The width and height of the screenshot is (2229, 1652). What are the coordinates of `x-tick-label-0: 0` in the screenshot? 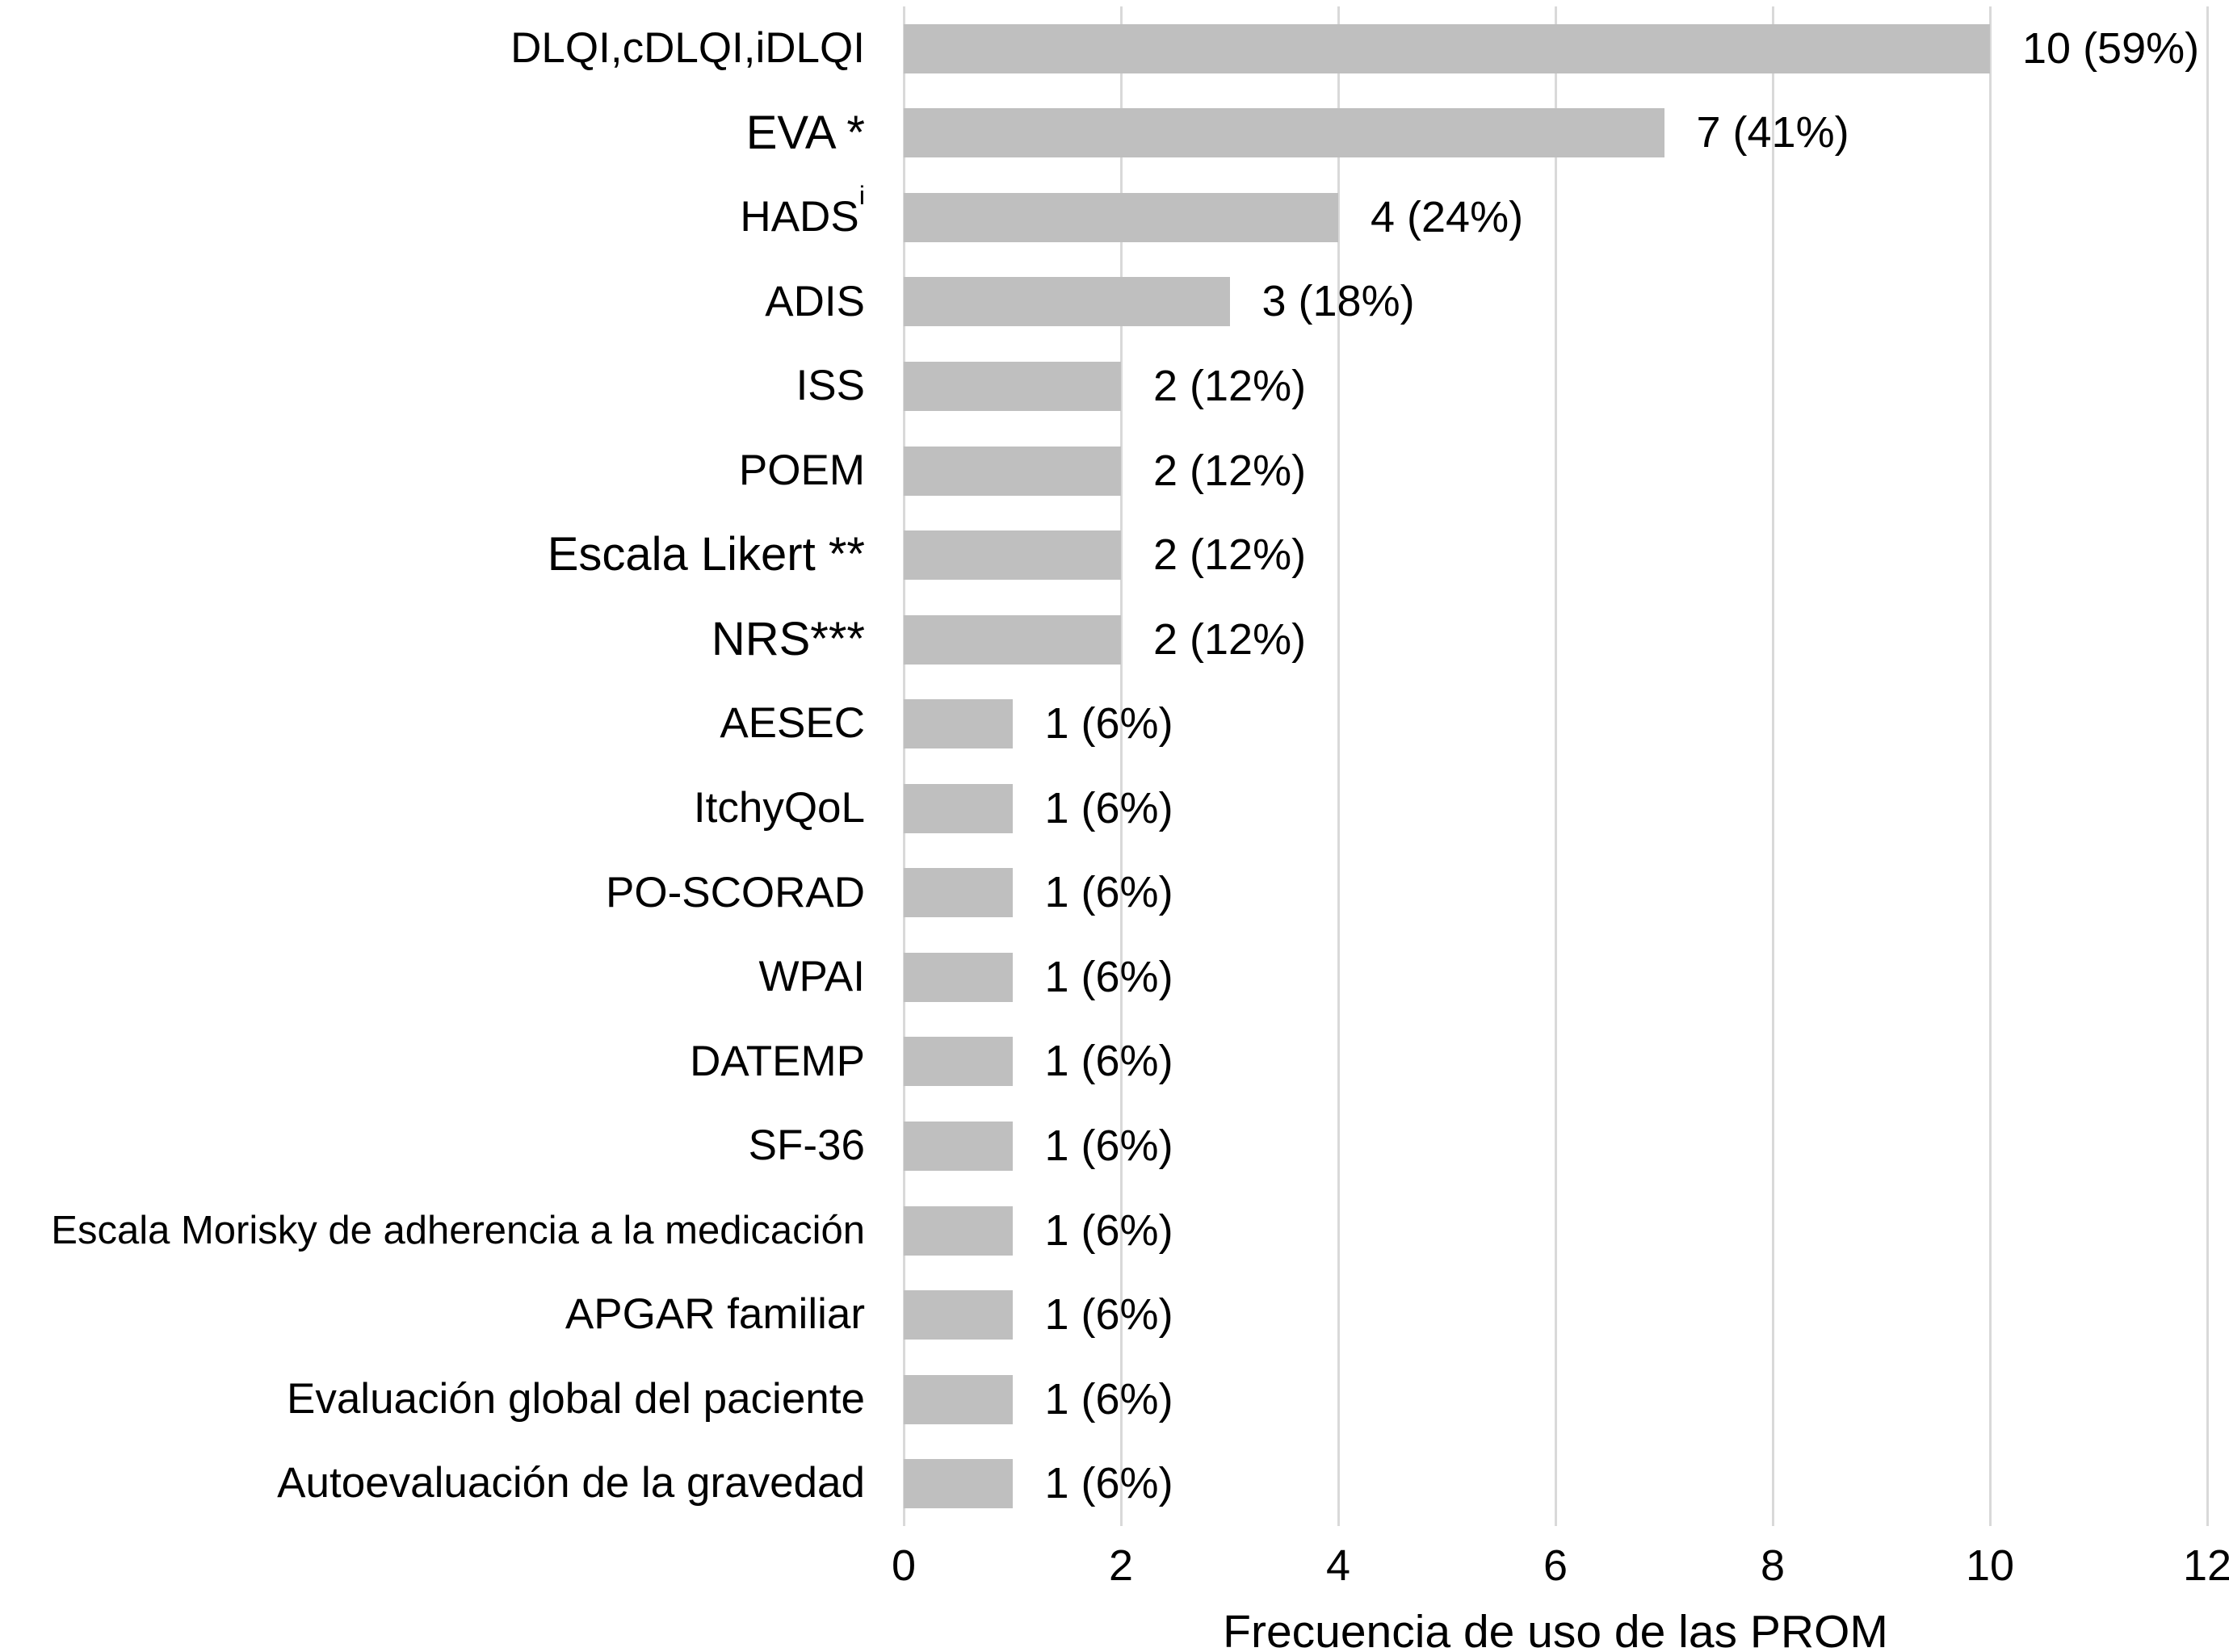 It's located at (904, 1565).